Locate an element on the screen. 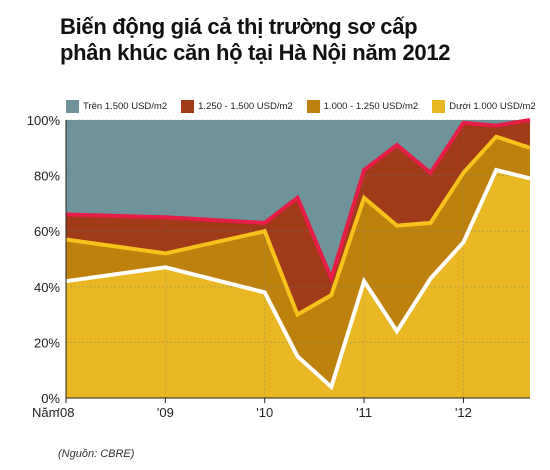  legend-item-d-i-1-000-usd-m2: Dưới 1.000 USD/m2 is located at coordinates (484, 106).